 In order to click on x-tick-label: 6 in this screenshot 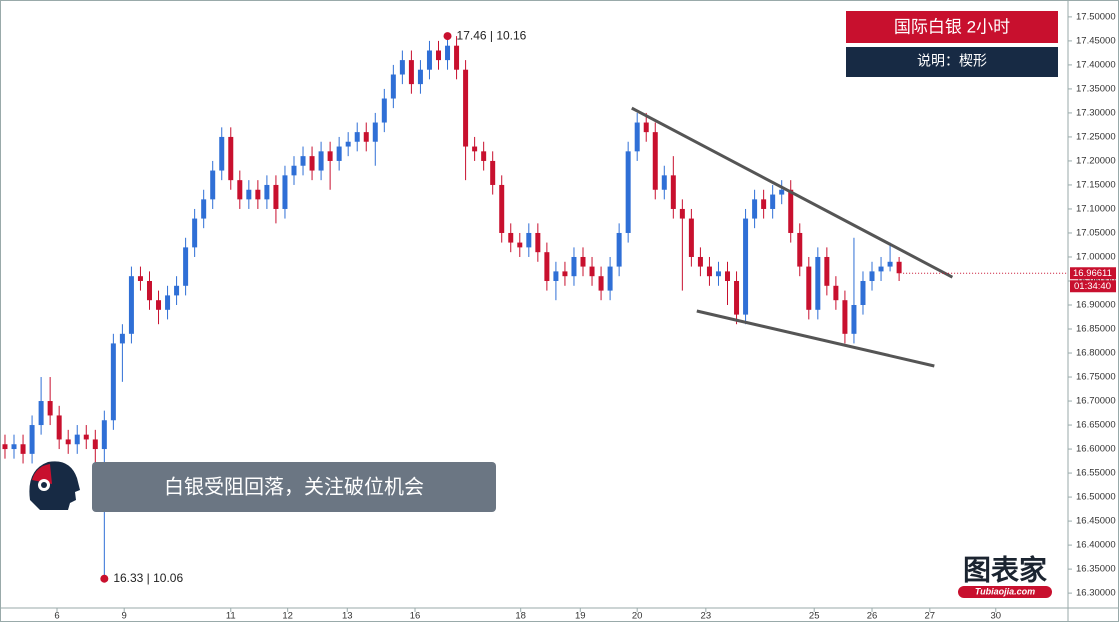, I will do `click(56, 616)`.